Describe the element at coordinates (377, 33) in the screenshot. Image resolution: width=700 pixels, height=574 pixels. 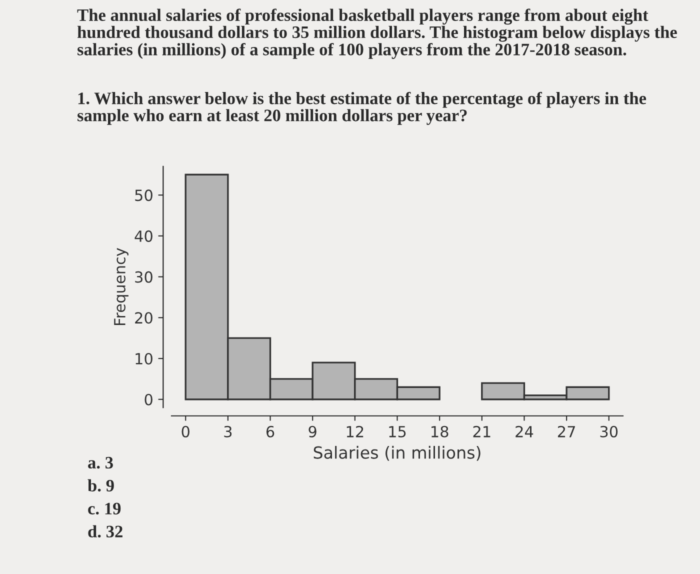
I see `chart-title: The annual salaries of professional basketball players range from about eight hundred thousand dollars to 35 million dollars. The histogram below displays the salaries (in millions) of a sample of 100 players from the 2017-2018 season.` at that location.